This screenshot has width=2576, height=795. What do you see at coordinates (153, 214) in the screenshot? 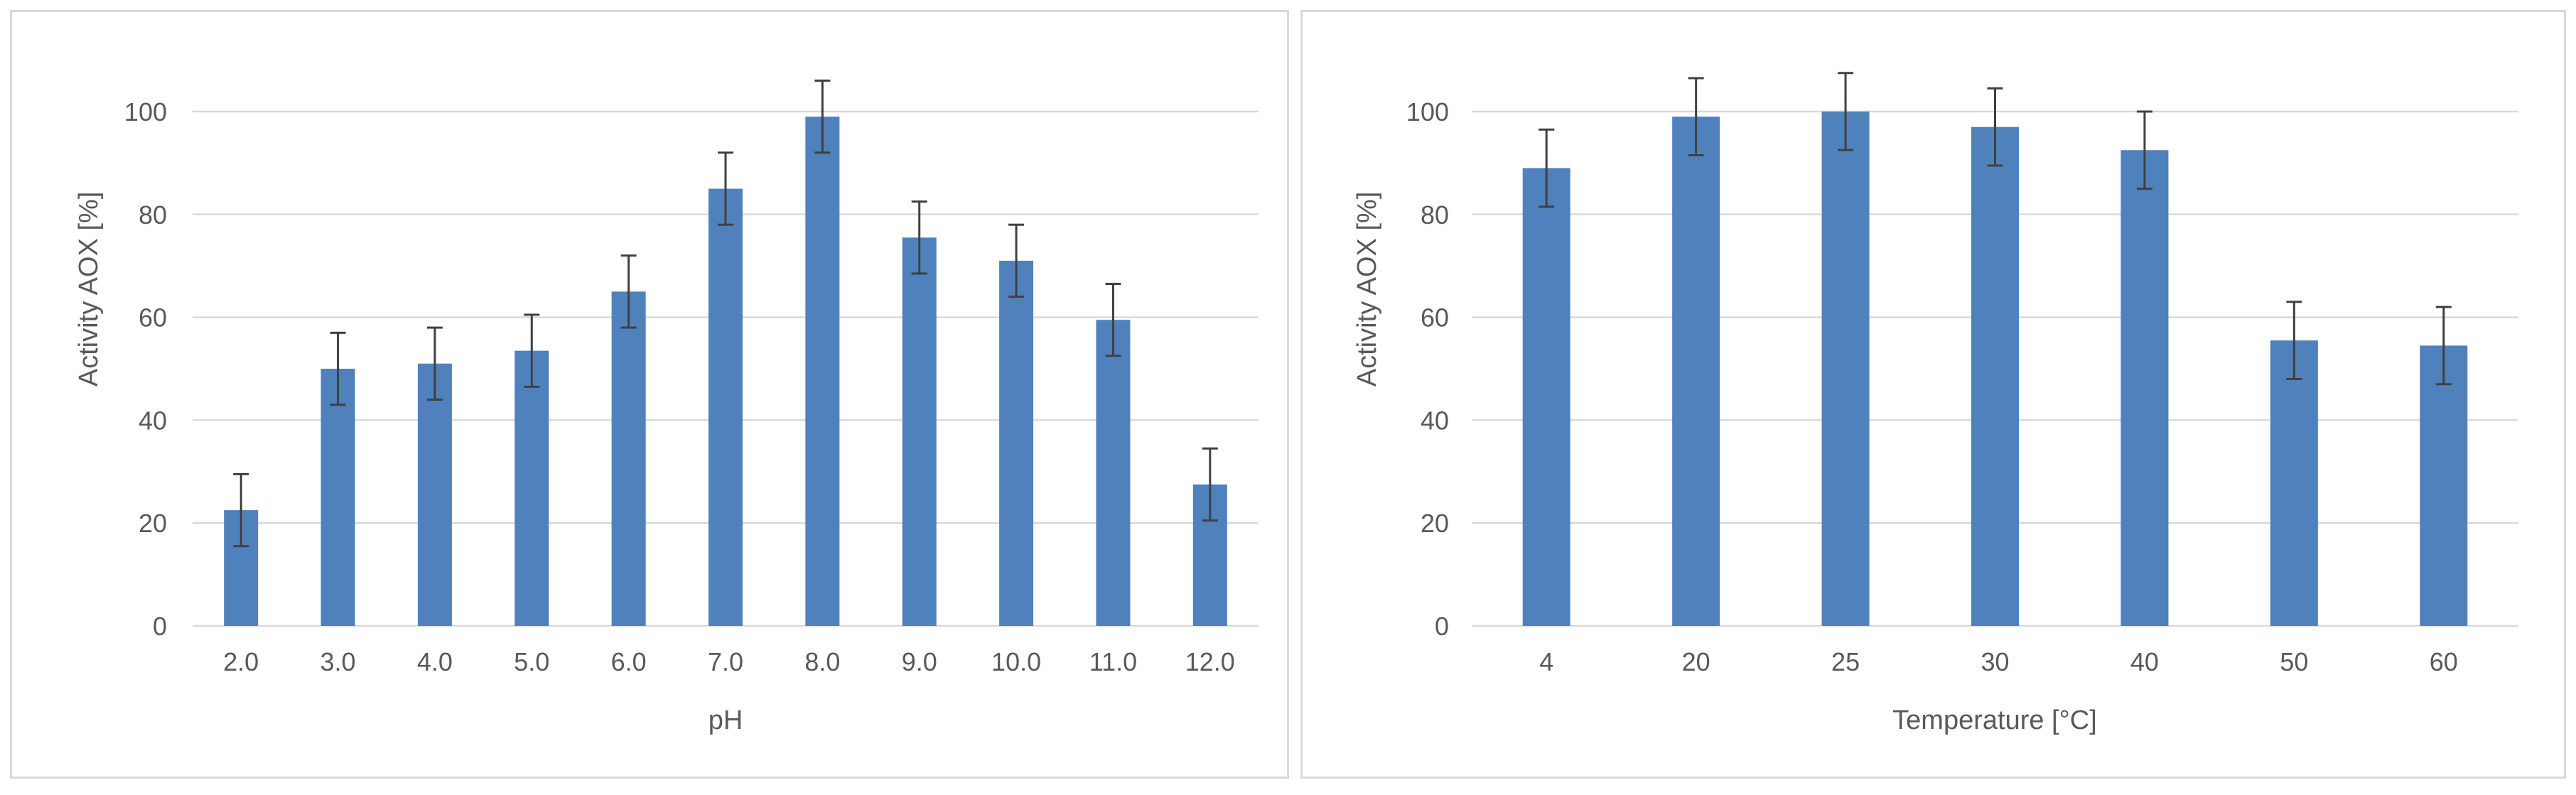
I see `ph-y-tick-label: 80` at bounding box center [153, 214].